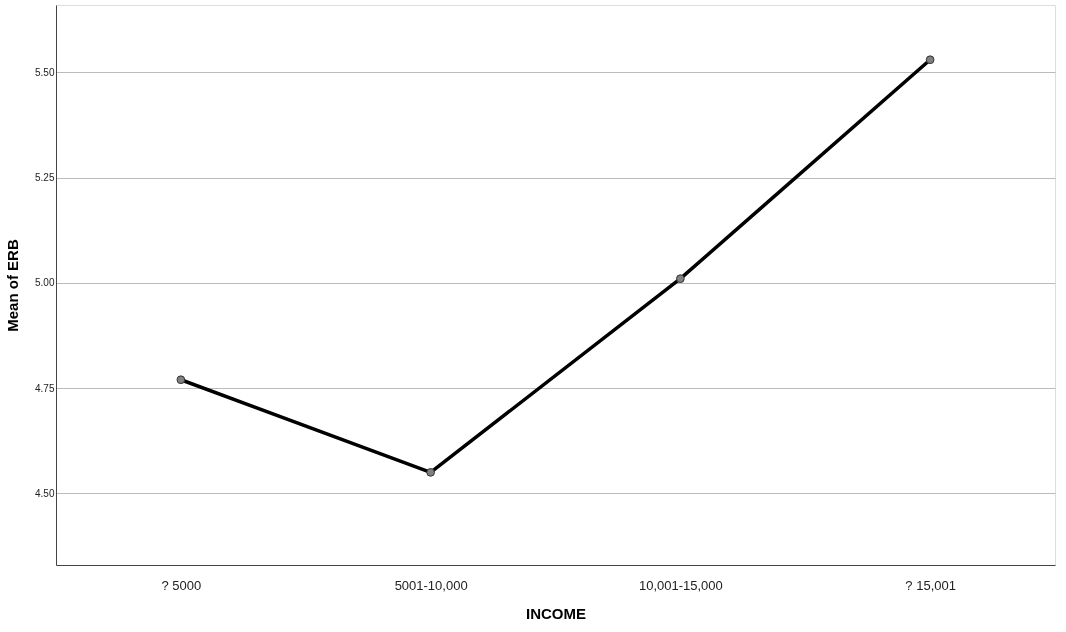 Image resolution: width=1066 pixels, height=632 pixels. What do you see at coordinates (45, 178) in the screenshot?
I see `y-tick-label: 5.25` at bounding box center [45, 178].